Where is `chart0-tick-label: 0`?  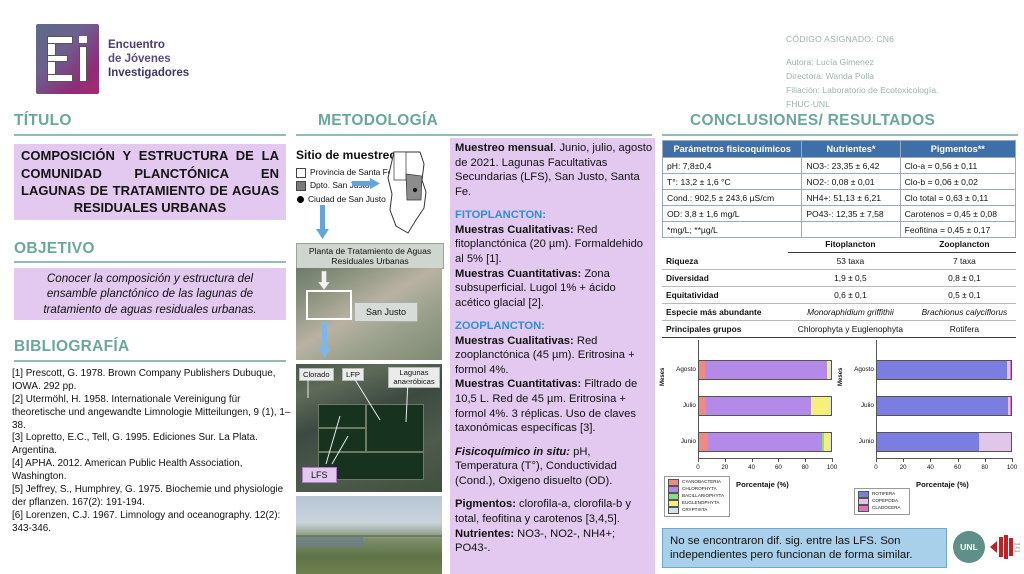
chart0-tick-label: 0 is located at coordinates (698, 467).